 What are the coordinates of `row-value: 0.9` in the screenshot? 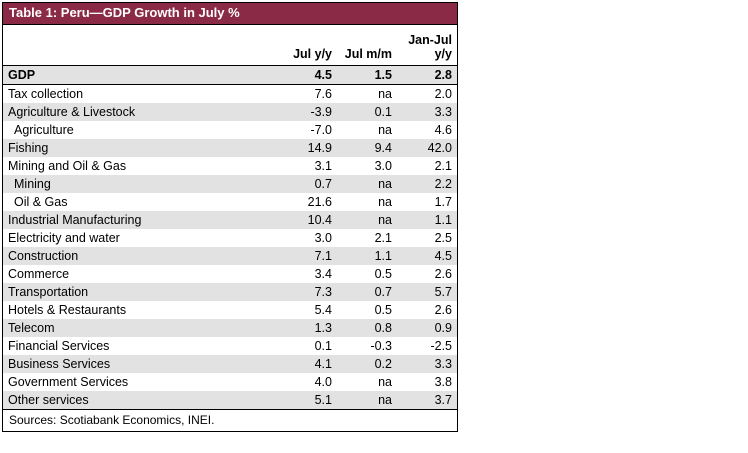 It's located at (443, 327).